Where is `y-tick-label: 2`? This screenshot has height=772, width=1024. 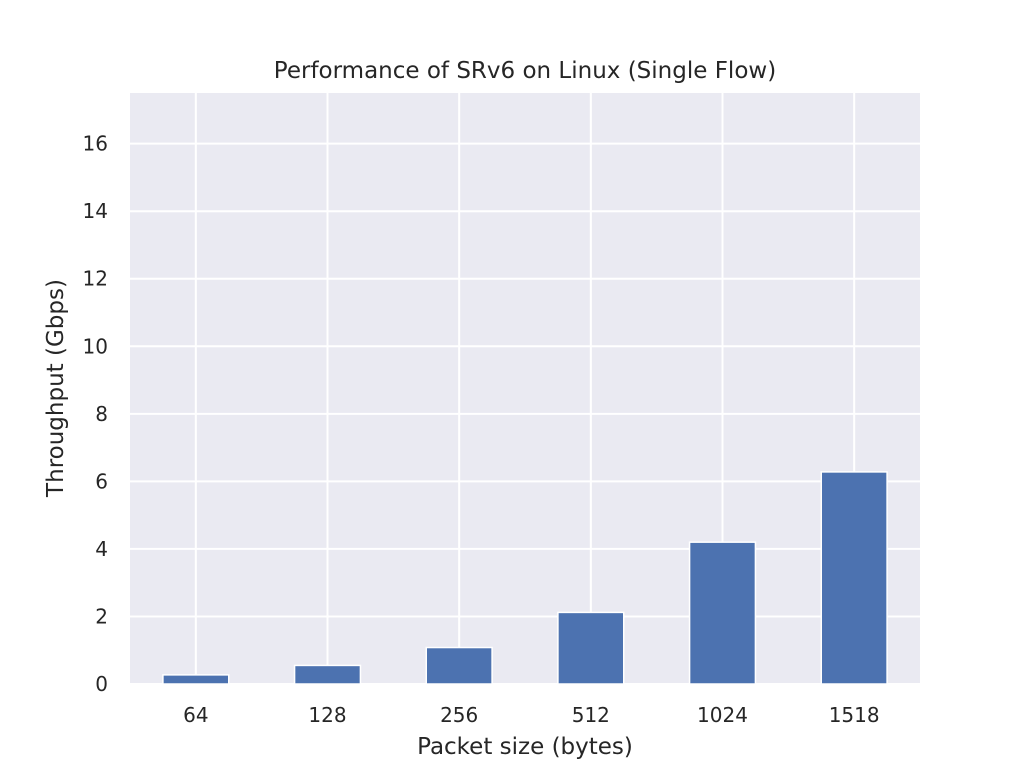 y-tick-label: 2 is located at coordinates (101, 616).